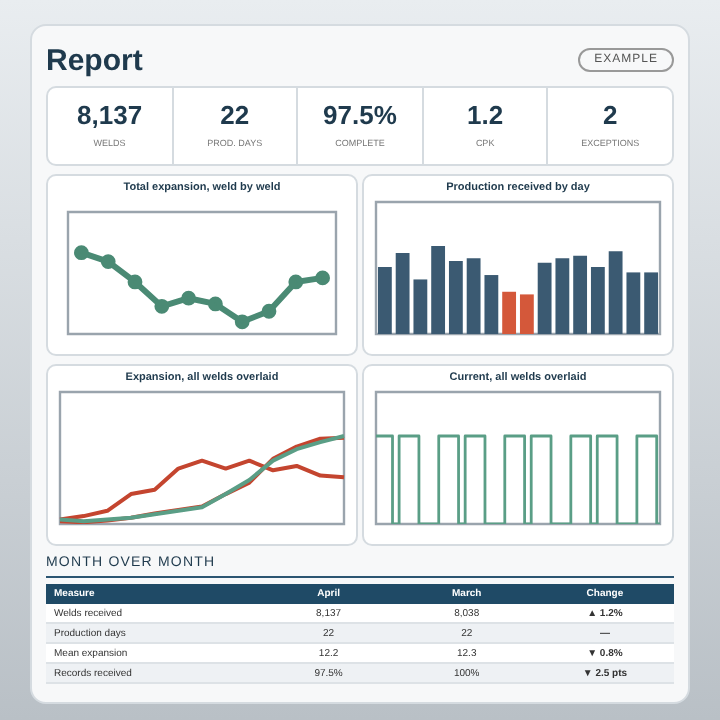 The image size is (720, 720). I want to click on text: 1.2, so click(485, 115).